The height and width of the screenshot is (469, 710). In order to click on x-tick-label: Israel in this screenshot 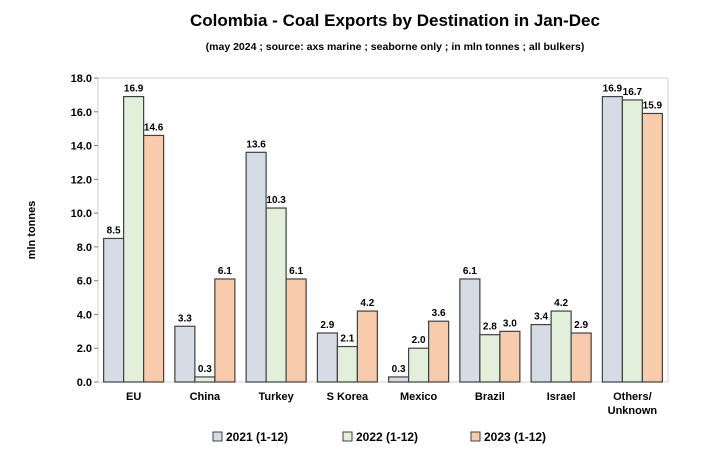, I will do `click(561, 397)`.